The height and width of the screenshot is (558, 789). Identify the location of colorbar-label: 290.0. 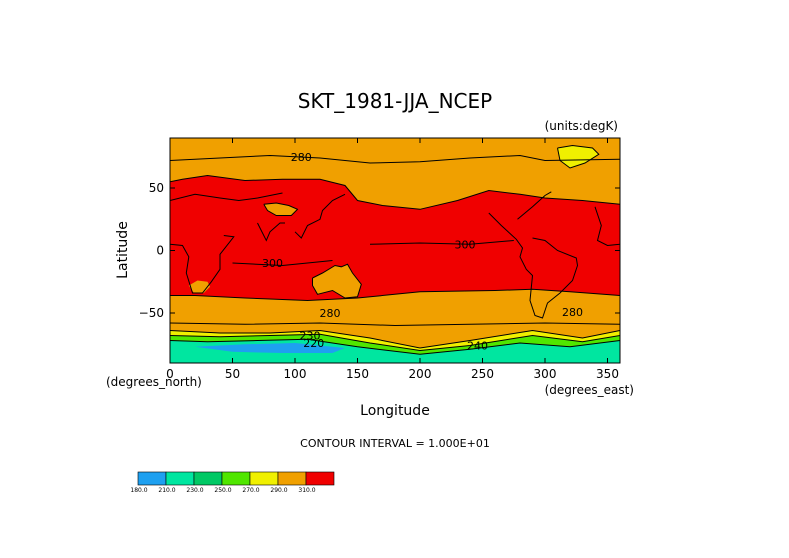
(278, 490).